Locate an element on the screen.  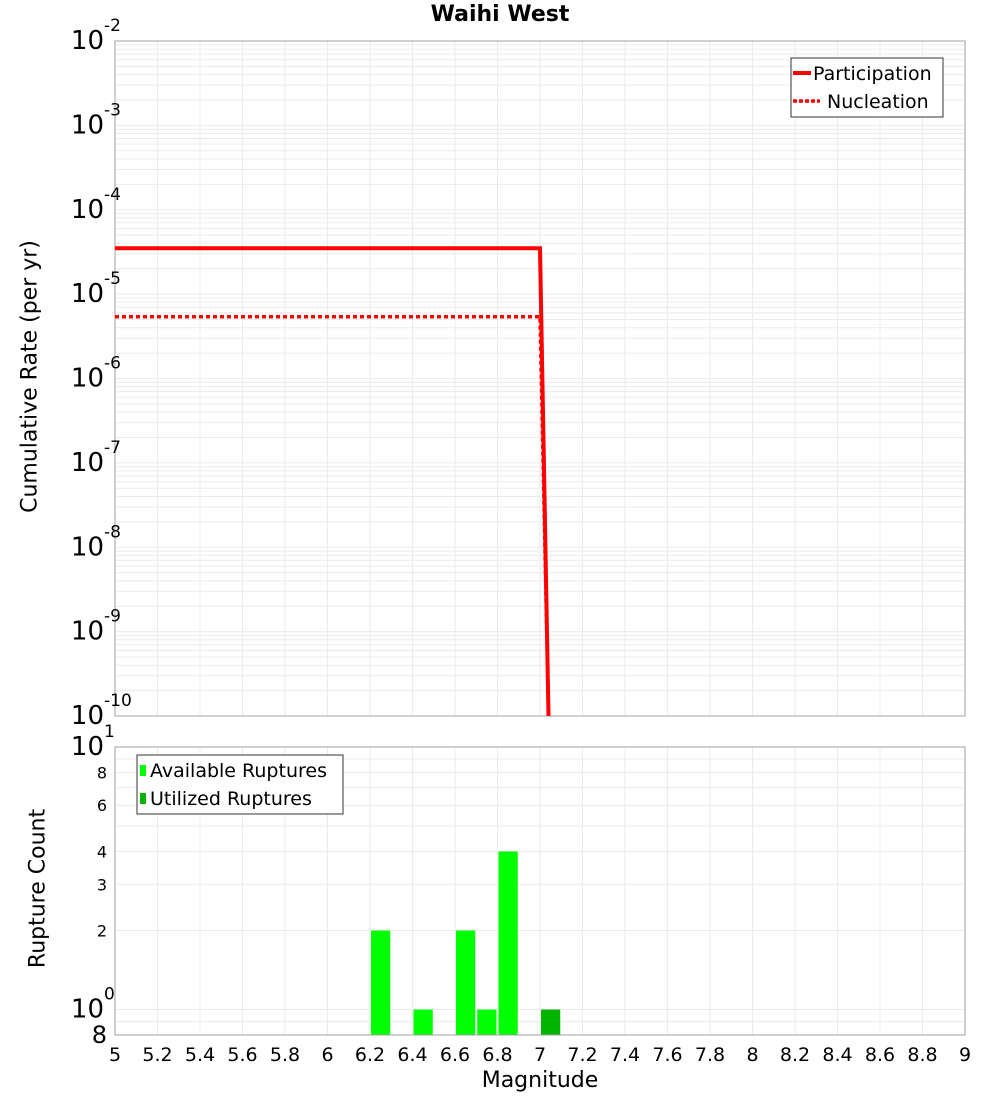
tick-exponent: -7 is located at coordinates (112, 448).